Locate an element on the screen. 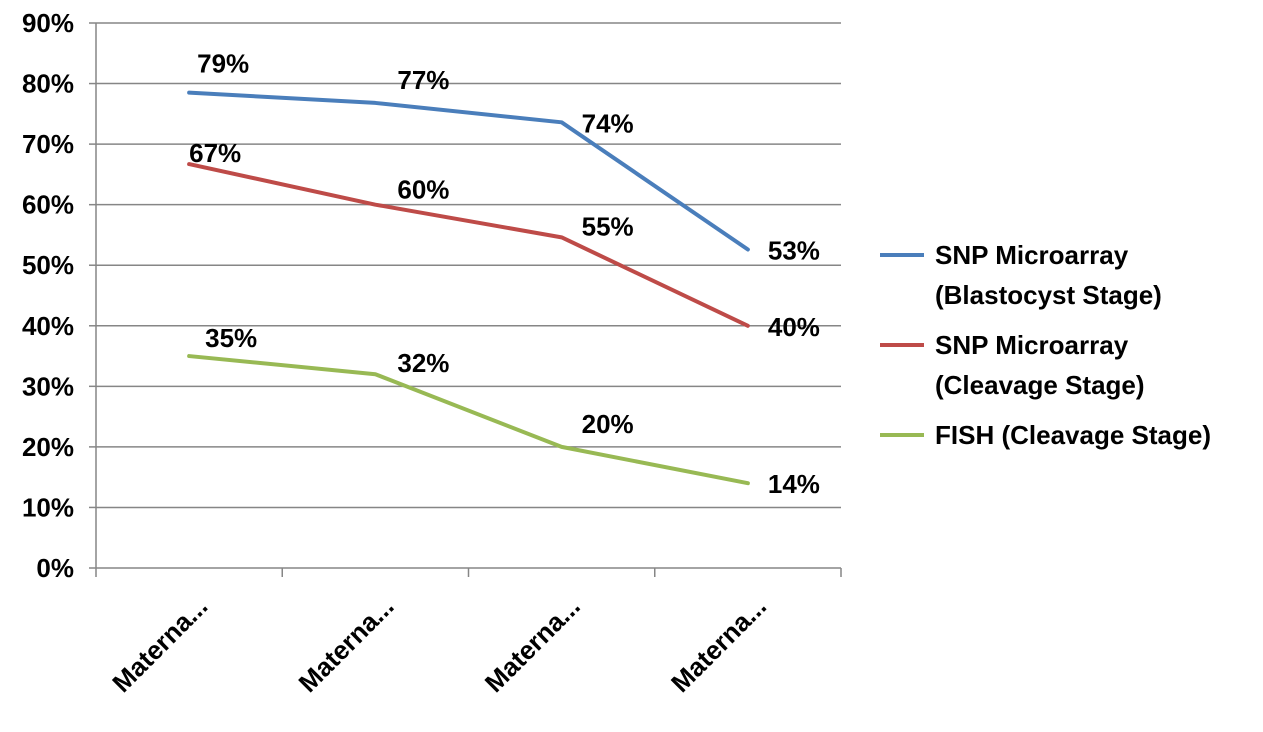 The height and width of the screenshot is (732, 1263). y-tick-label: 90% is located at coordinates (48, 23).